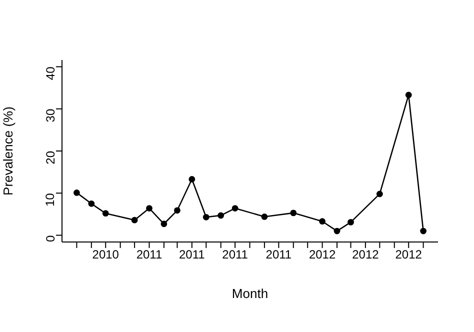 The width and height of the screenshot is (474, 332). I want to click on y-axis-title: Prevalence (%), so click(8, 151).